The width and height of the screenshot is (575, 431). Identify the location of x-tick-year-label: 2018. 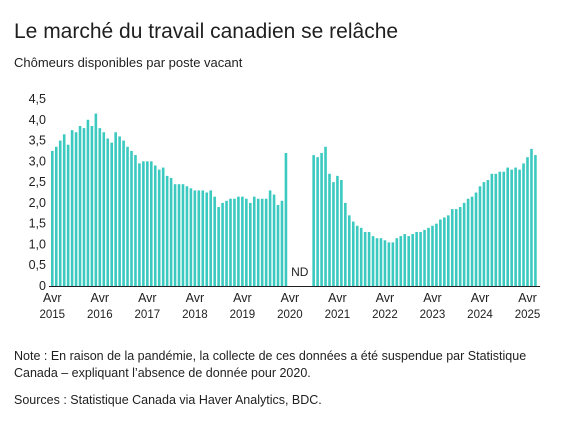
(195, 315).